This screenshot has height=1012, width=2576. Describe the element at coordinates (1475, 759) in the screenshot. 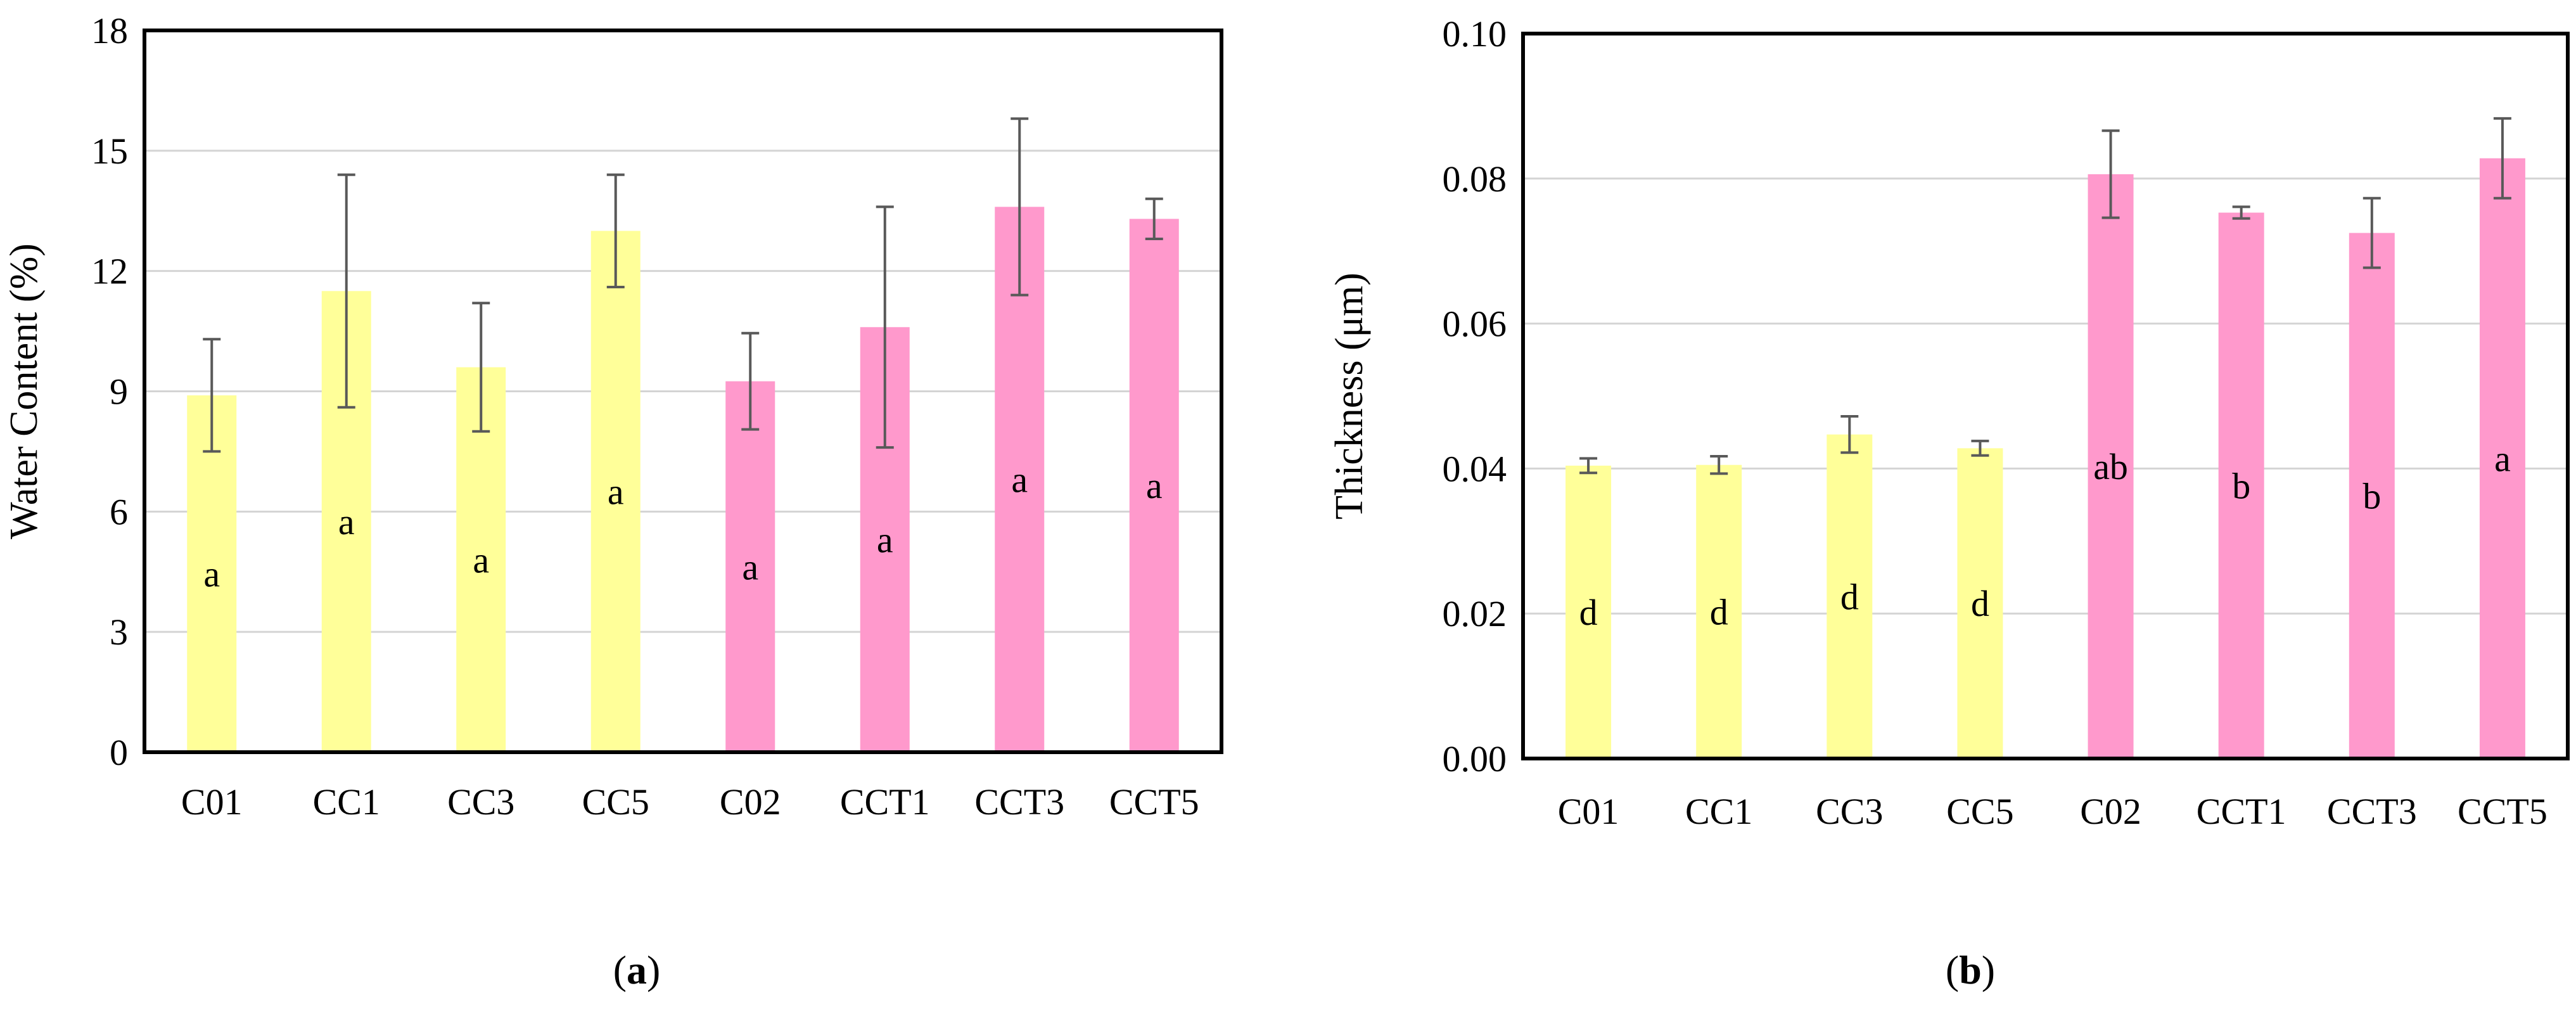

I see `y-tick-label: 0.00` at that location.